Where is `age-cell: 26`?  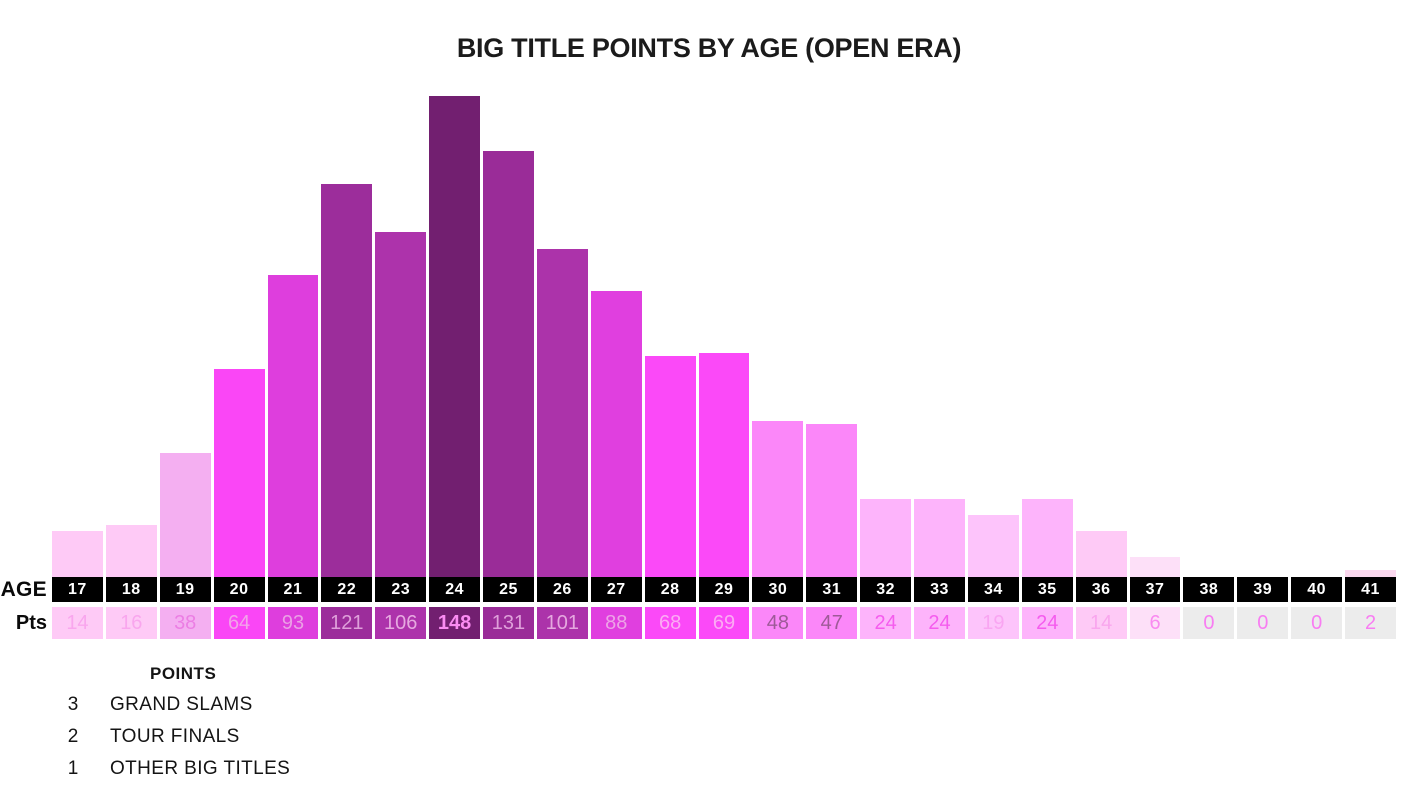 age-cell: 26 is located at coordinates (562, 589).